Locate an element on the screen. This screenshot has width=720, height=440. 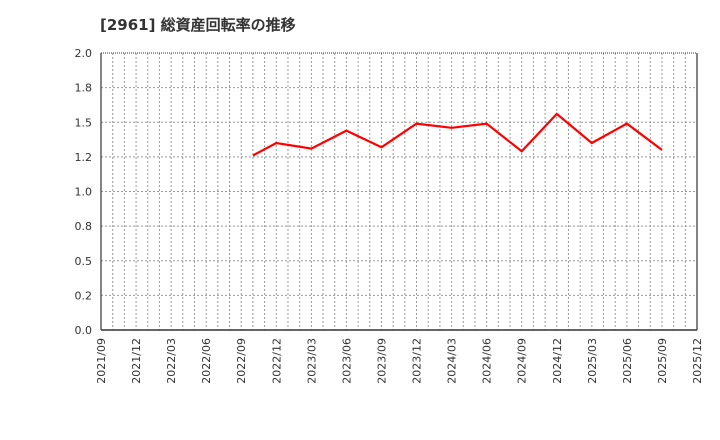
x-tick-label: 2024/06 is located at coordinates (487, 361).